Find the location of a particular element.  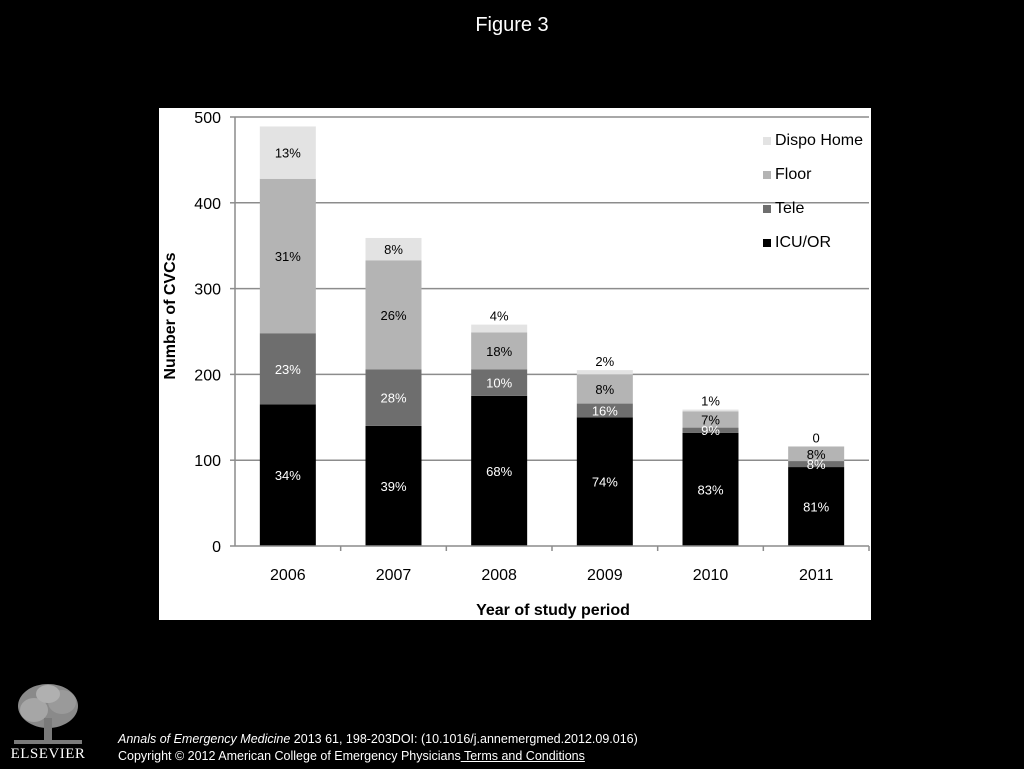

x-tick-label: 2010 is located at coordinates (711, 575).